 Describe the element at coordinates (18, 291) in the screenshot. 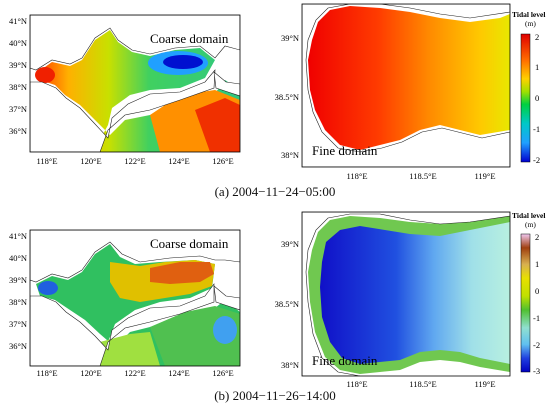

I see `coarse-lat-ticks-b: 41°N 40°N 39°N 38°N 37°N 36°N` at that location.